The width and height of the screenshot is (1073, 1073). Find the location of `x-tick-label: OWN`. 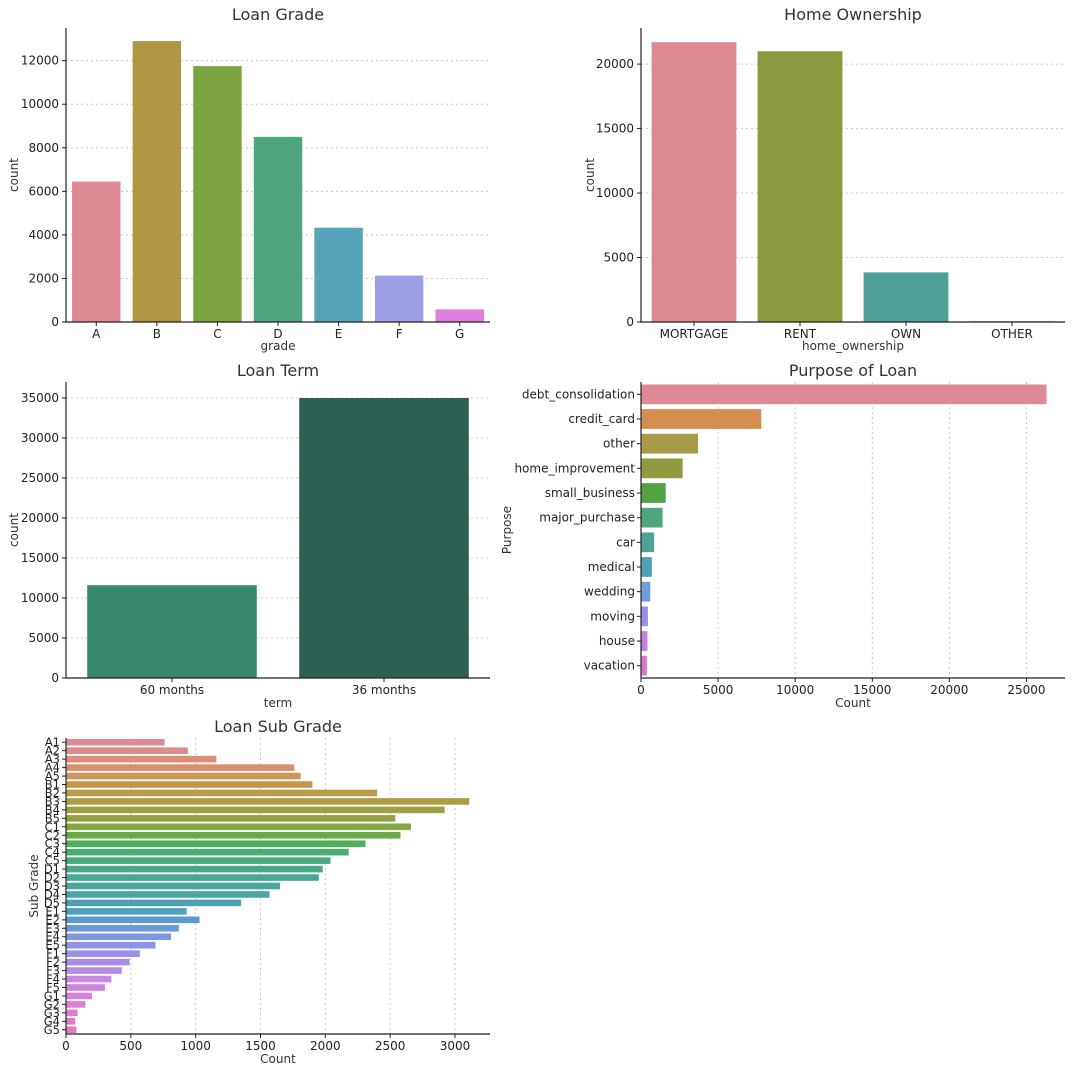

x-tick-label: OWN is located at coordinates (906, 334).